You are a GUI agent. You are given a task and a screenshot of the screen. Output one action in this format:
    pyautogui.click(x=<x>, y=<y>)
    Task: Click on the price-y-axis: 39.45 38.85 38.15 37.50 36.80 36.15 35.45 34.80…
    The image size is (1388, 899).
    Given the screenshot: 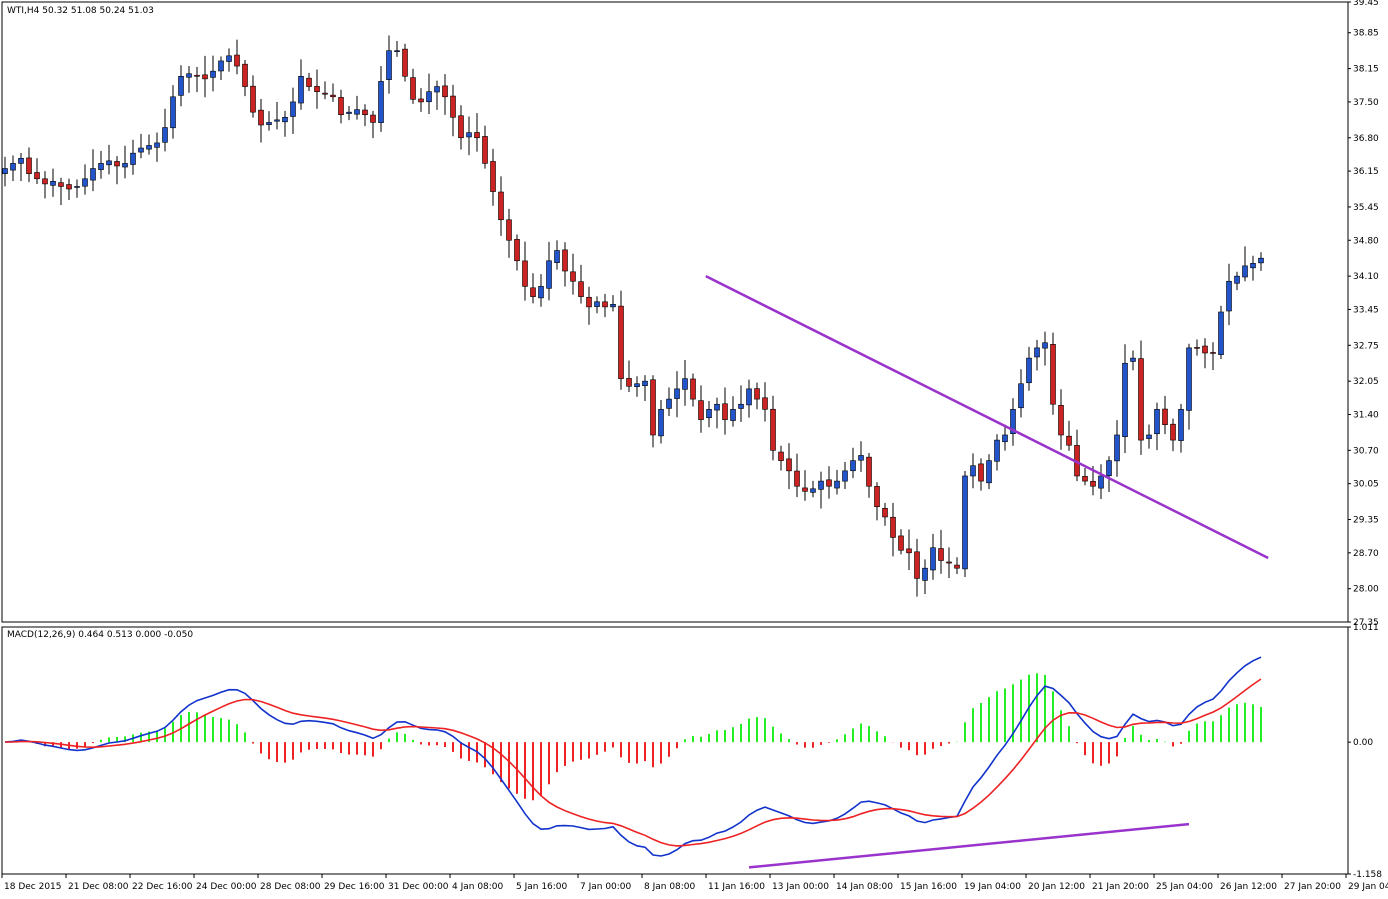 What is the action you would take?
    pyautogui.click(x=1363, y=314)
    